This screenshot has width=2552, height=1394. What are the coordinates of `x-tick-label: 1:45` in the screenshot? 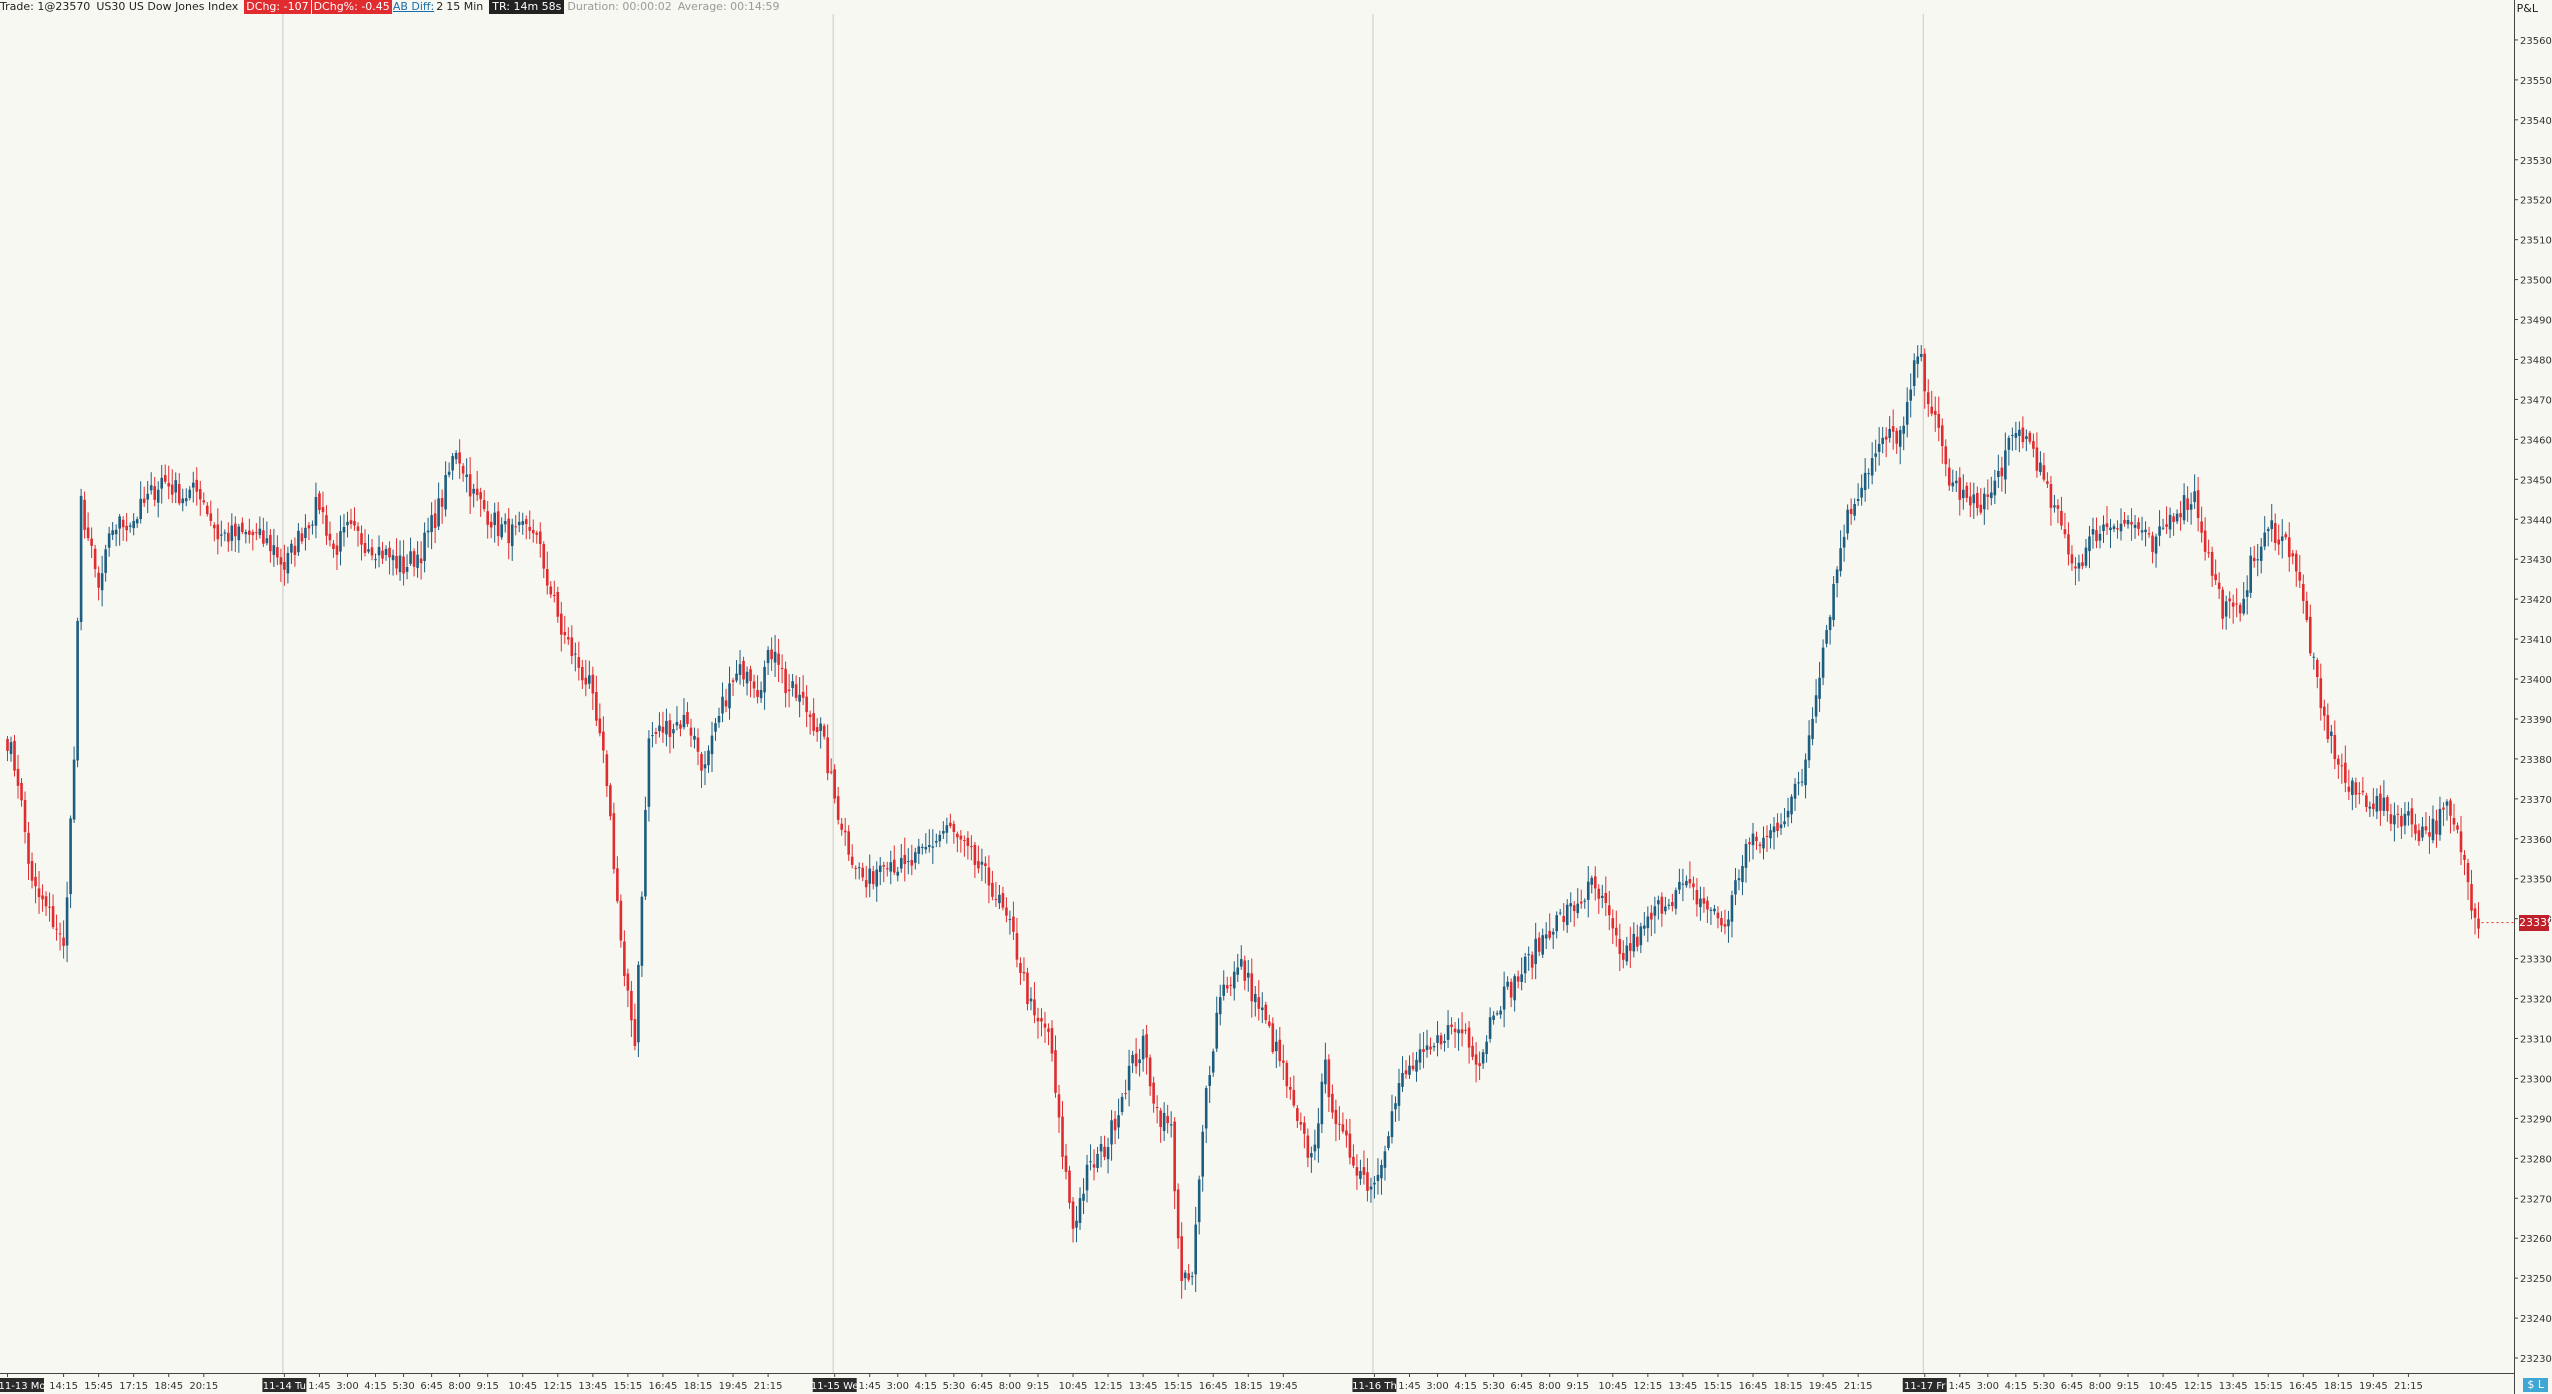 It's located at (869, 1386).